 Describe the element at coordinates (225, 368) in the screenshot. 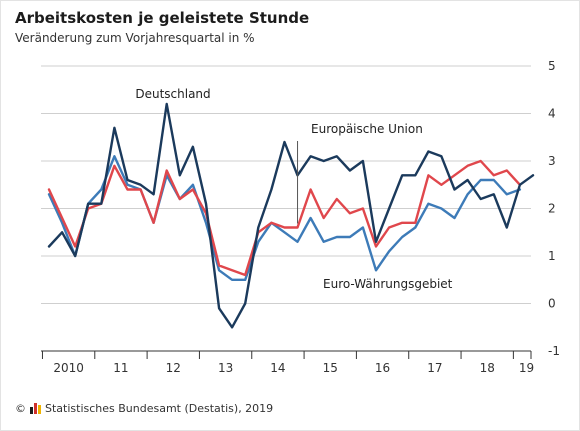

I see `x-tick-label: 13` at that location.